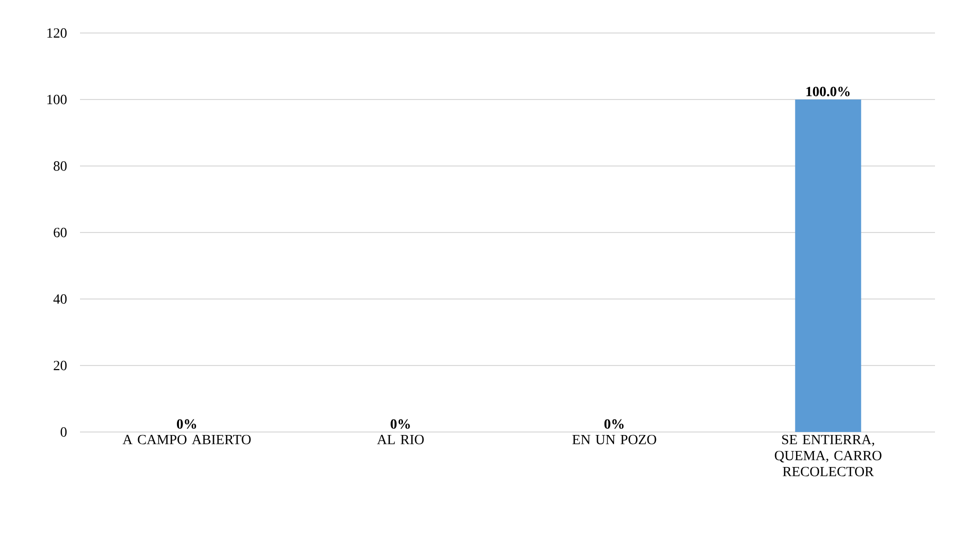 The height and width of the screenshot is (547, 955). What do you see at coordinates (828, 455) in the screenshot?
I see `x-tick-label: SE ENTIERRA, QUEMA, CARRO RECOLECTOR` at bounding box center [828, 455].